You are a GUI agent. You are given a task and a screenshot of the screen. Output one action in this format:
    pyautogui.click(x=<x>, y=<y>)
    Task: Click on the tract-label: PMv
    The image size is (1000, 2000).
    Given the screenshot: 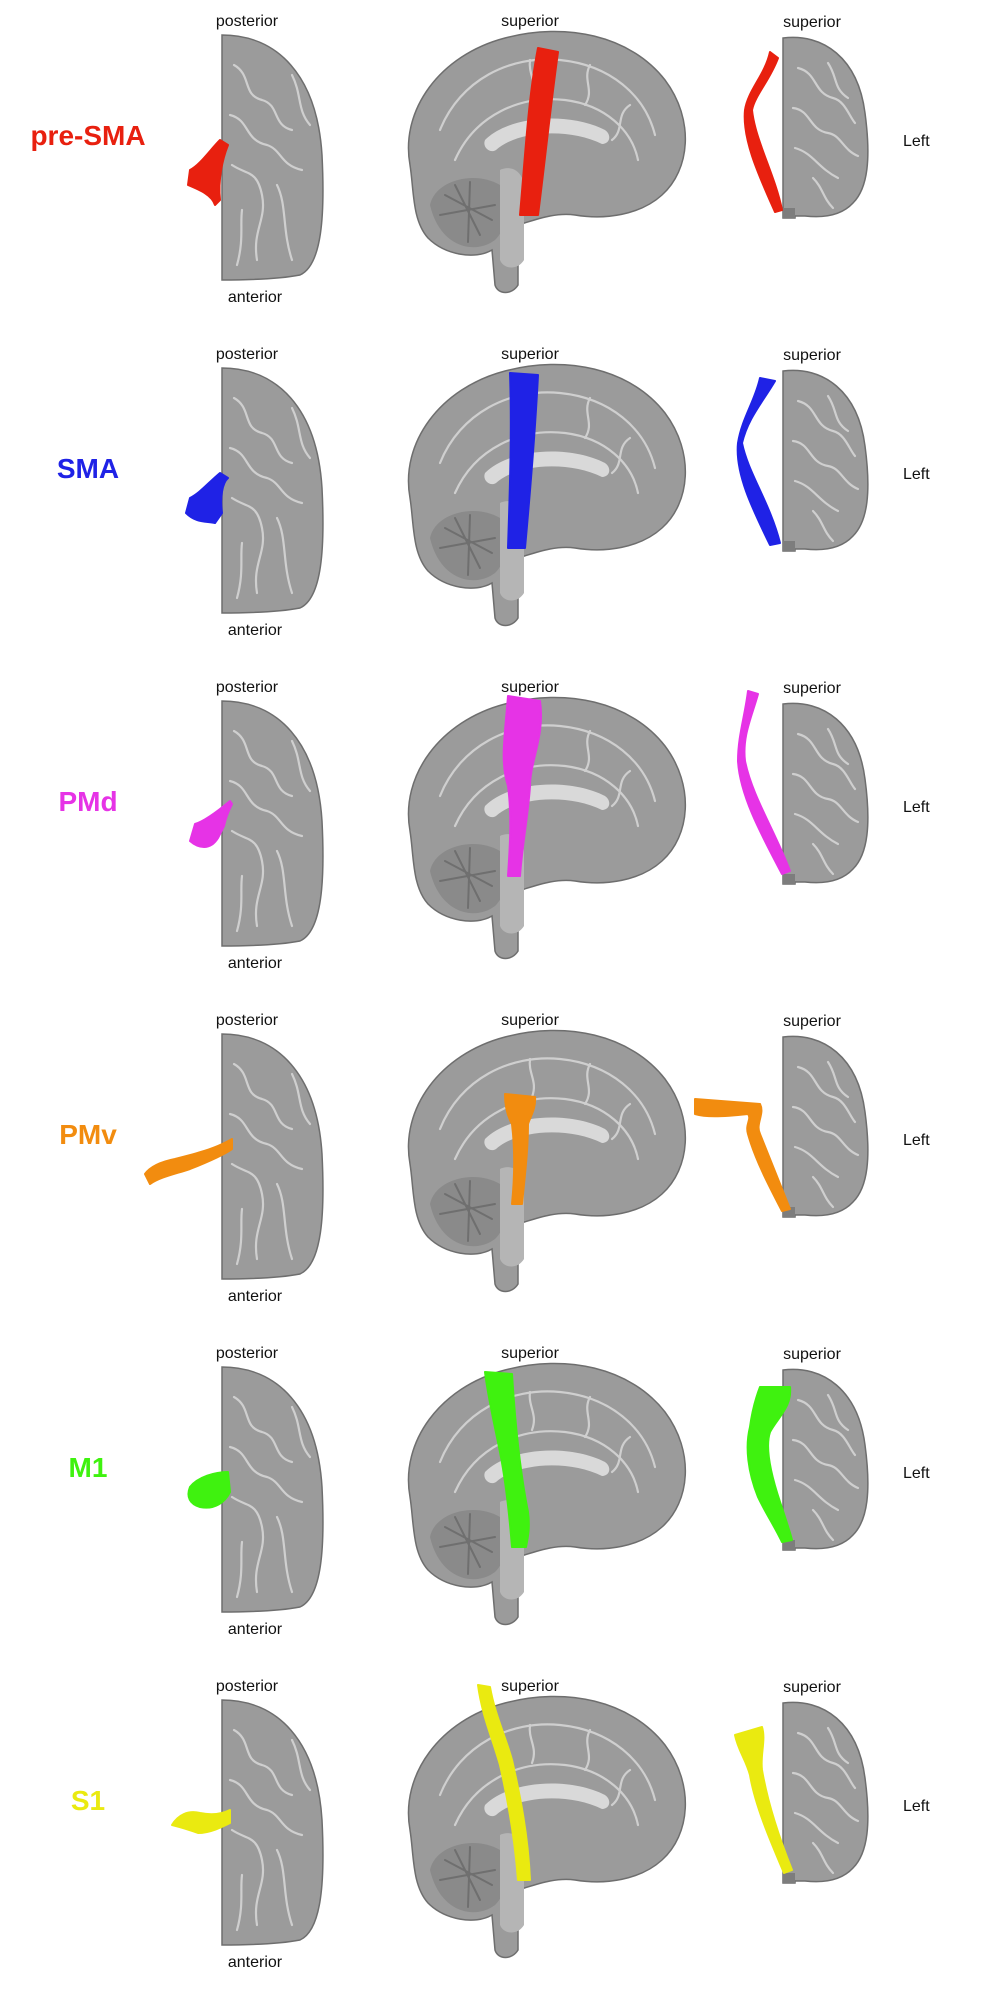 What is the action you would take?
    pyautogui.click(x=88, y=1134)
    